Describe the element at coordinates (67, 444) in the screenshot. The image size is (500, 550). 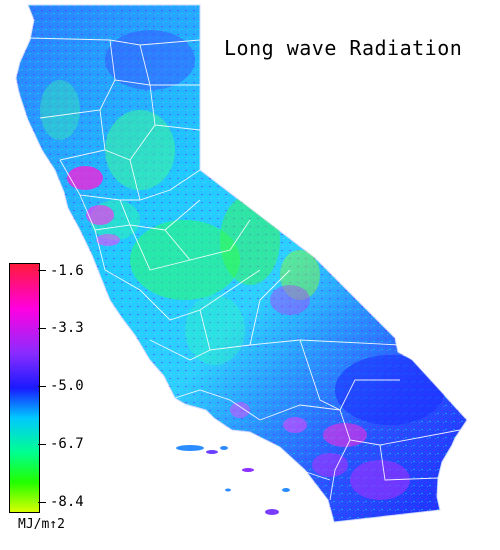
I see `legend-label-4: -6.7` at that location.